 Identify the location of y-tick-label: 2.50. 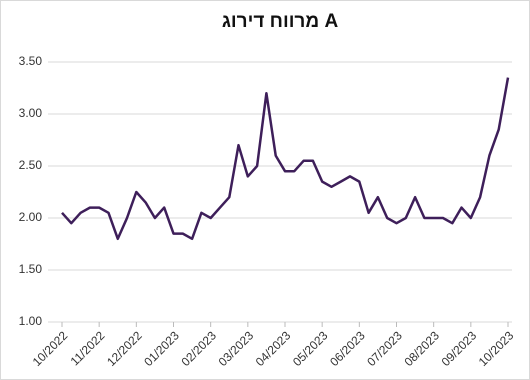
(31, 165).